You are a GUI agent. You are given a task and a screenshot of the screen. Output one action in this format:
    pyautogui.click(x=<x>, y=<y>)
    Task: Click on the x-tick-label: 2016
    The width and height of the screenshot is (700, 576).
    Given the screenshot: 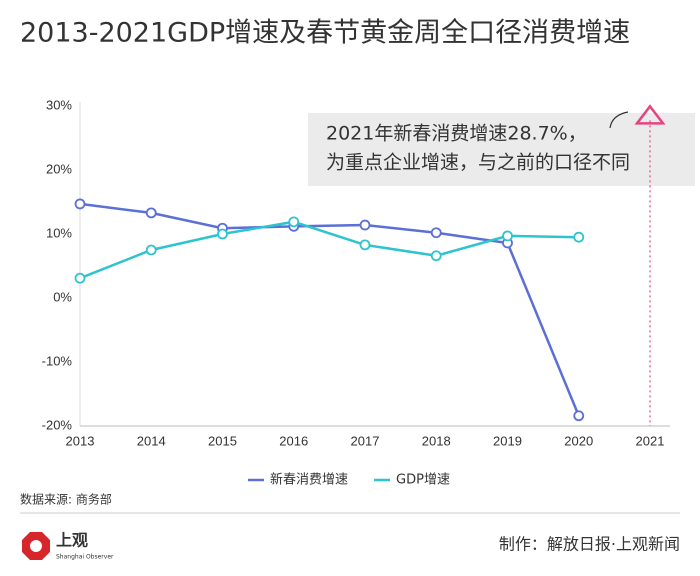 What is the action you would take?
    pyautogui.click(x=293, y=440)
    